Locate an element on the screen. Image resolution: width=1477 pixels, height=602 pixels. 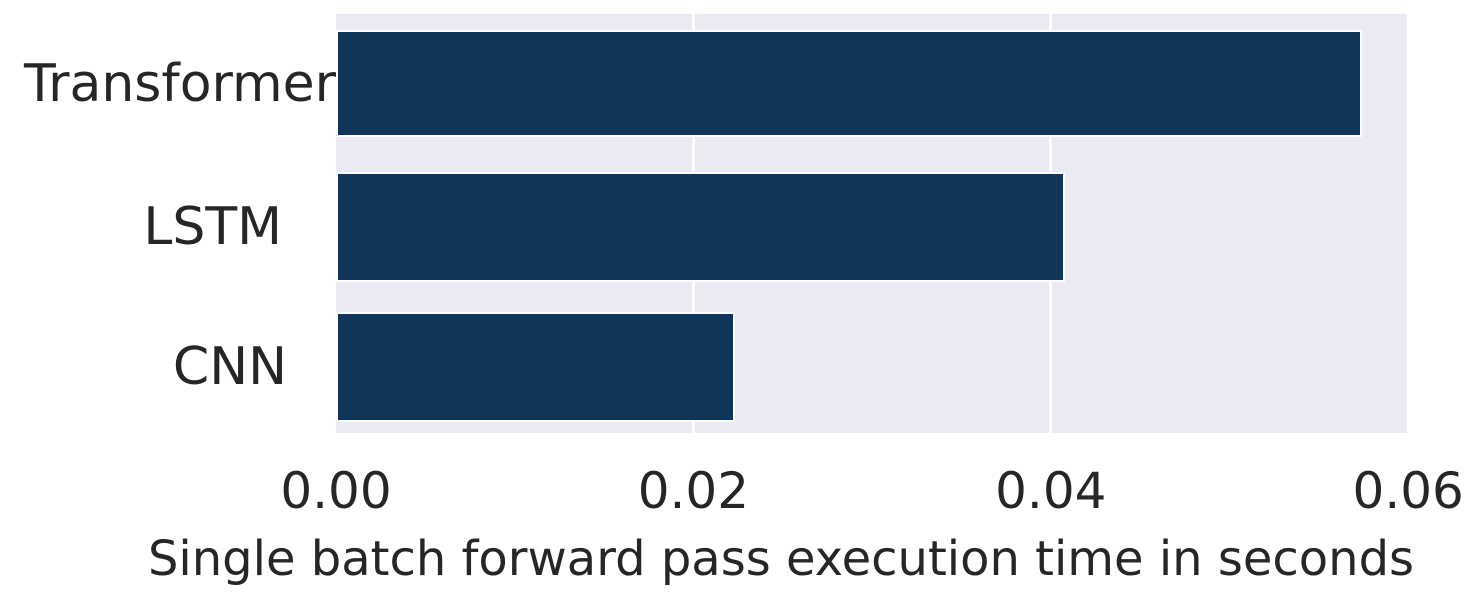
bar-cnn is located at coordinates (535, 367).